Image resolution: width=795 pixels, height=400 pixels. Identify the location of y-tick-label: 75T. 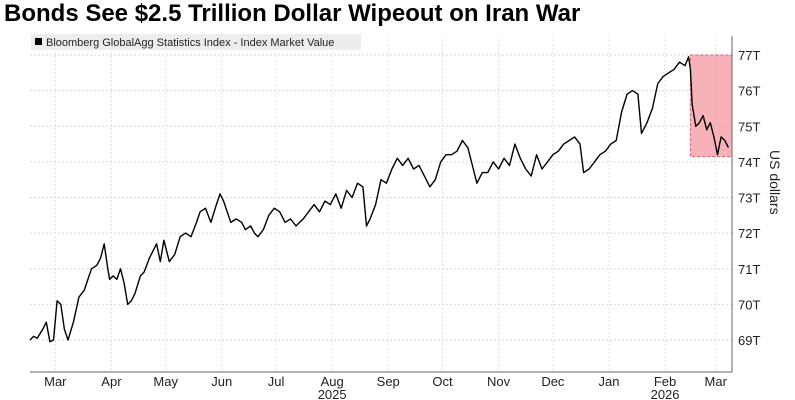
(749, 126).